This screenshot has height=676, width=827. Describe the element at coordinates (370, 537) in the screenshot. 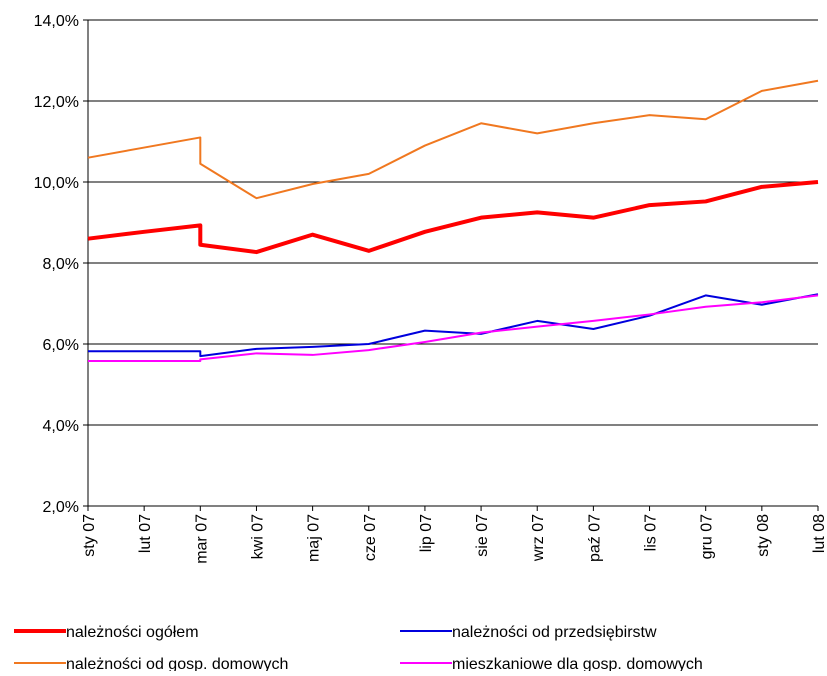

I see `x-tick-label: cze 07` at that location.